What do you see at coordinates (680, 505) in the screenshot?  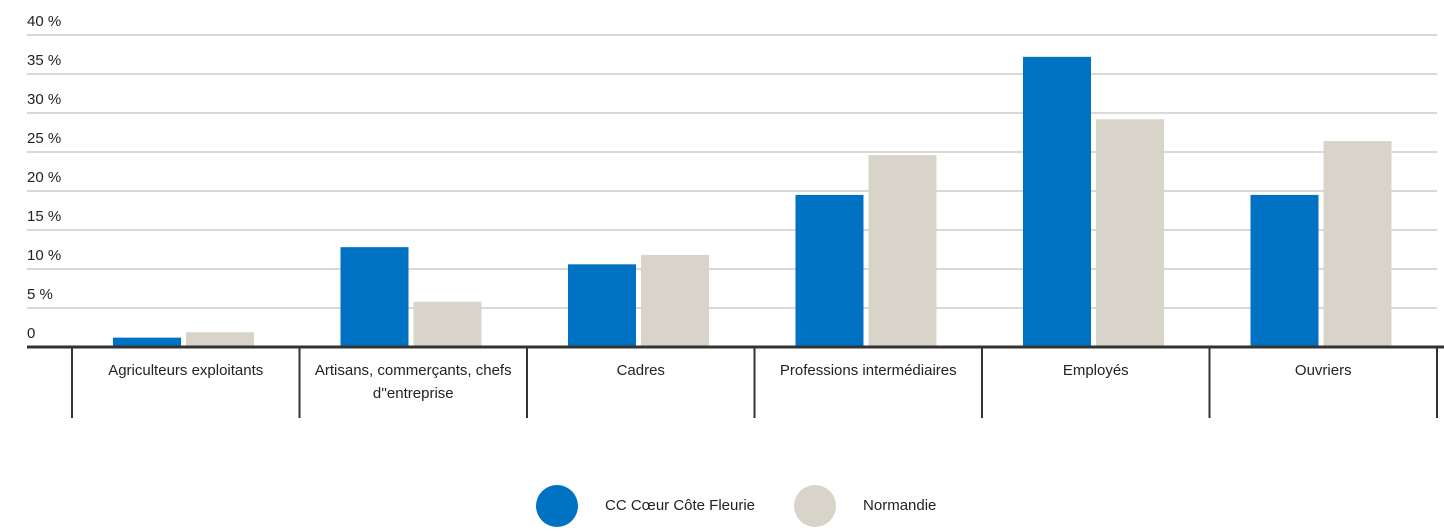 I see `legend-label: CC Cœur Côte Fleurie` at bounding box center [680, 505].